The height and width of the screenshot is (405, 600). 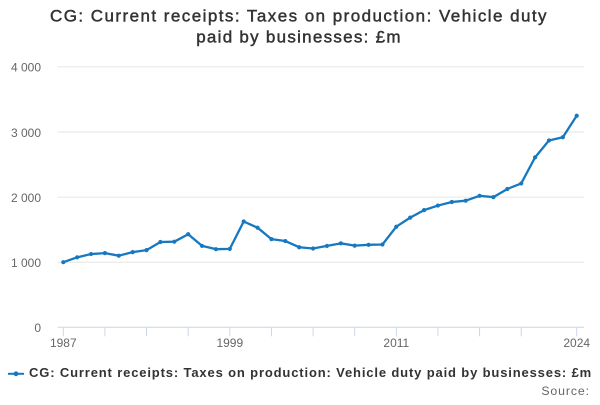 What do you see at coordinates (37, 328) in the screenshot?
I see `svg-text: 0` at bounding box center [37, 328].